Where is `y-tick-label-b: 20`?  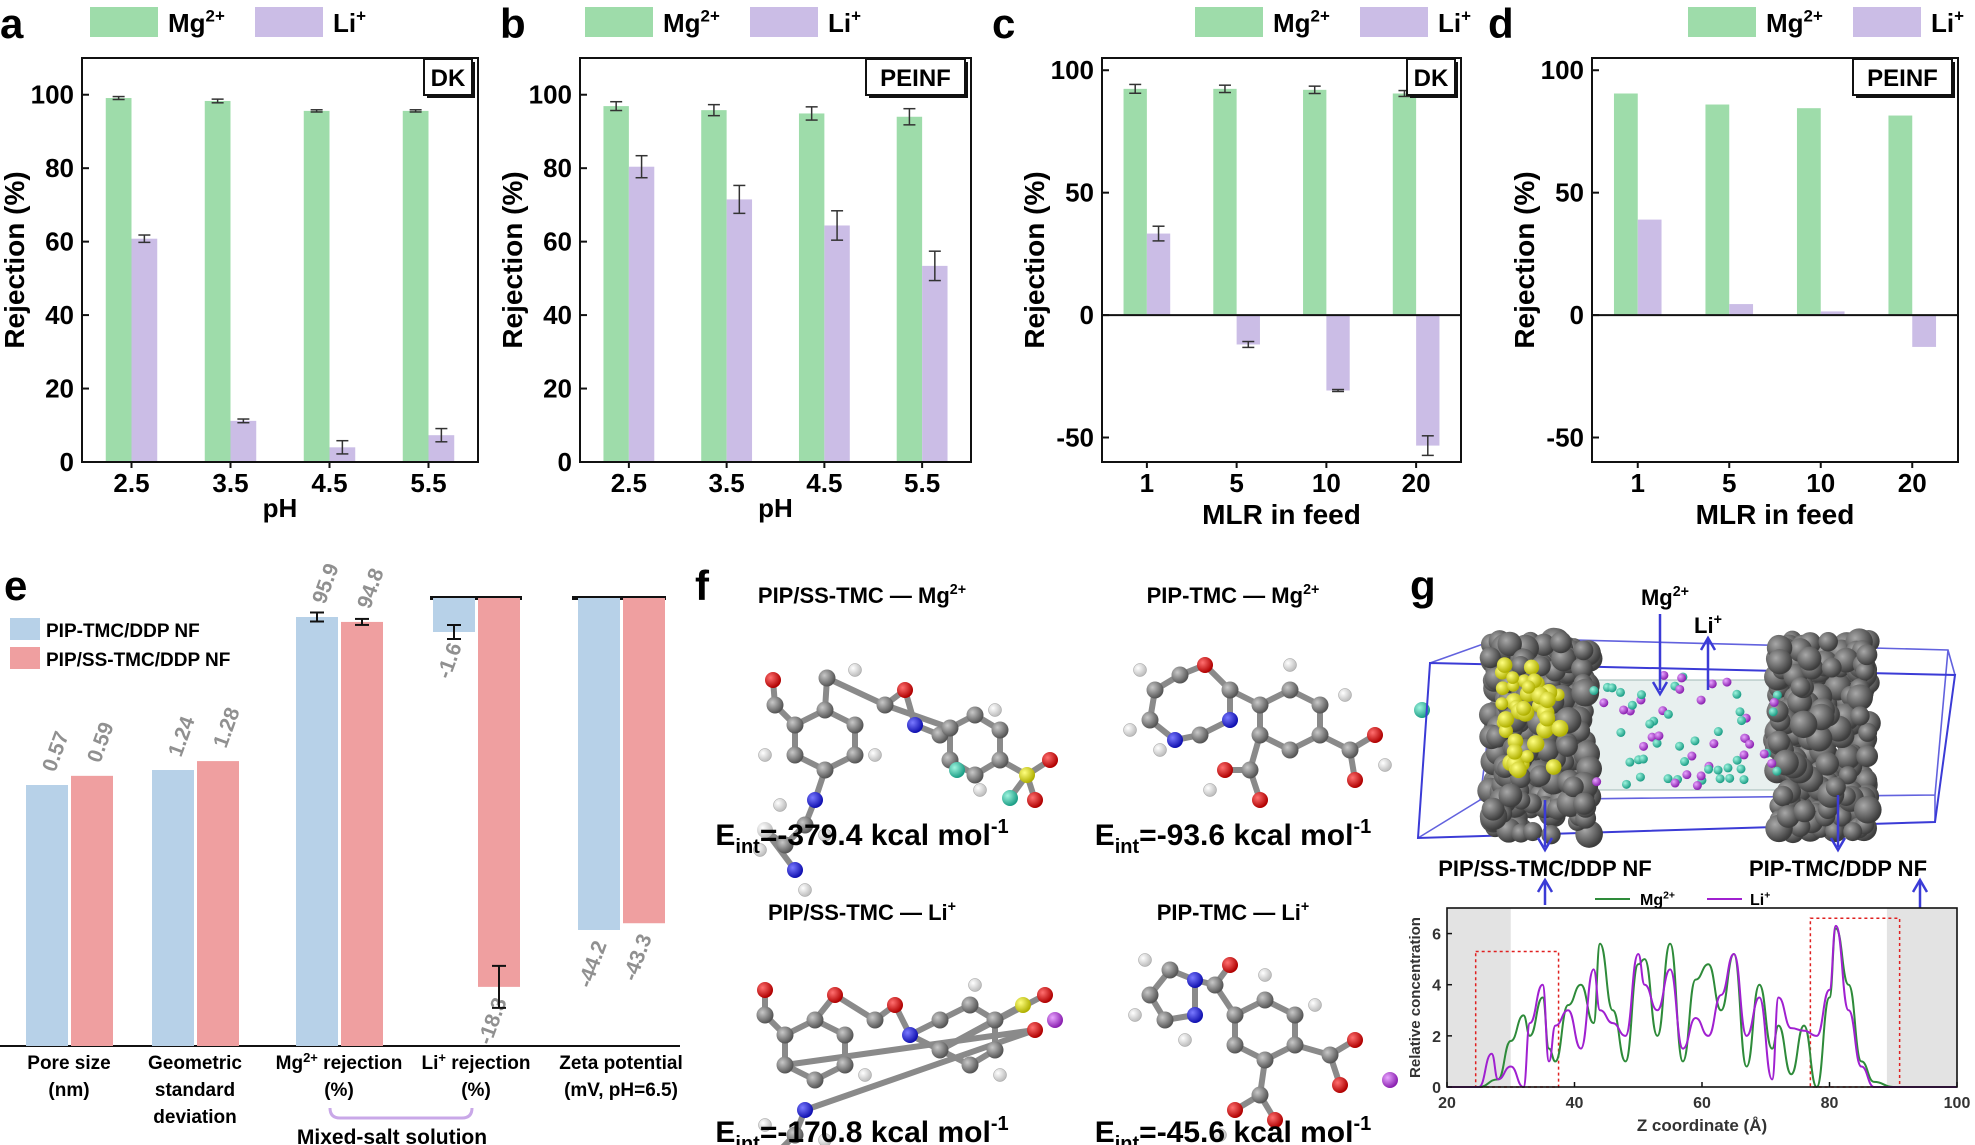 y-tick-label-b: 20 is located at coordinates (557, 389).